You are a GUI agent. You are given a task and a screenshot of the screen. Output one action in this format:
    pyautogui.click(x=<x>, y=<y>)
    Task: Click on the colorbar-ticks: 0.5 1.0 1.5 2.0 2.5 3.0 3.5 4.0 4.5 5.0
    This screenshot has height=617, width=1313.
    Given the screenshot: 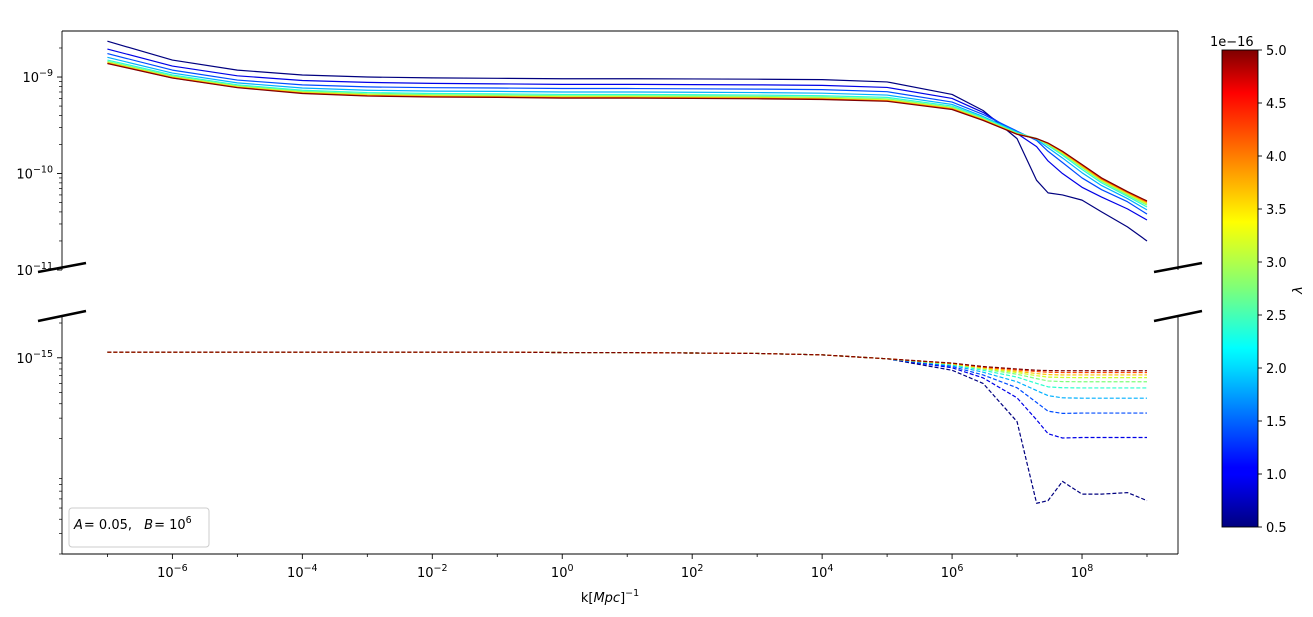 What is the action you would take?
    pyautogui.click(x=1272, y=290)
    